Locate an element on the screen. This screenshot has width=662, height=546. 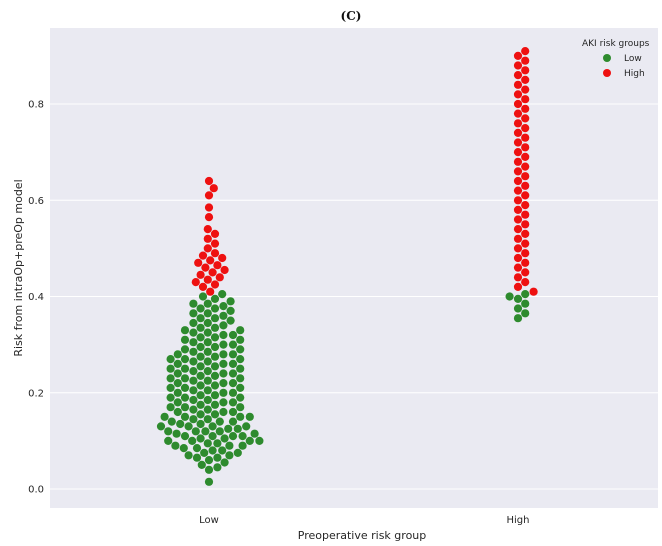
y-axis-label: Risk from intraOp+preOp model is located at coordinates (18, 267).